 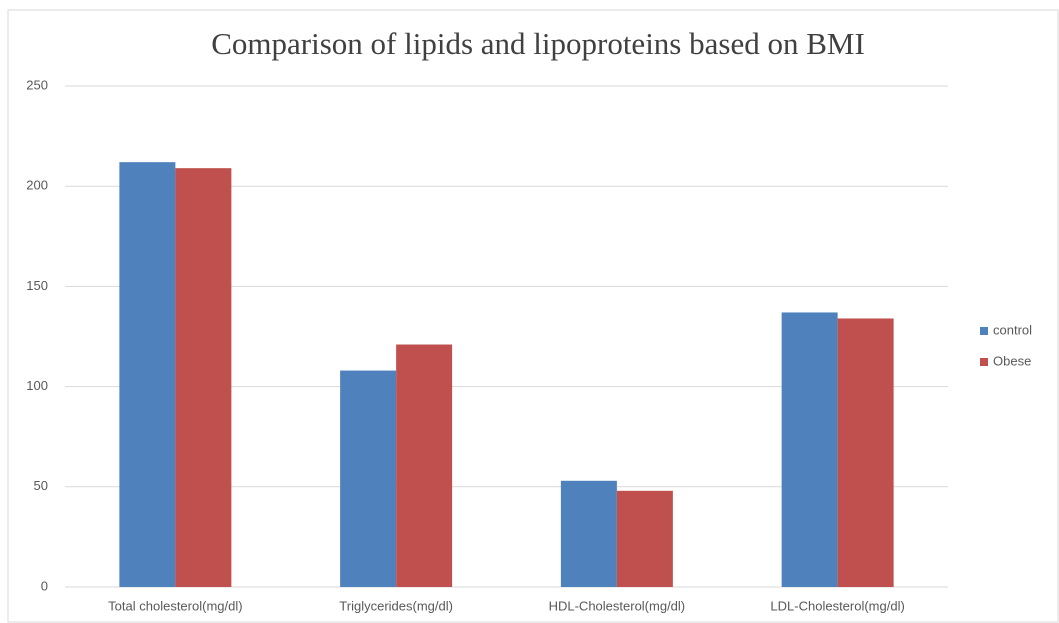 I want to click on legend-label: control, so click(x=1012, y=329).